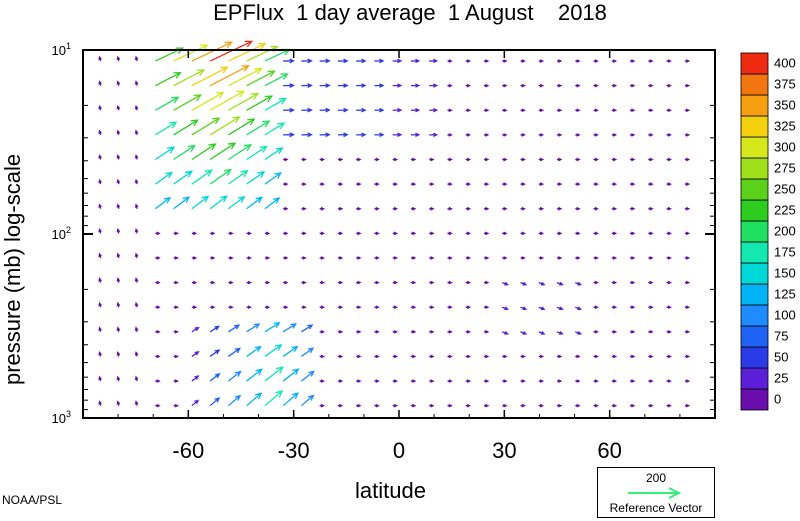  What do you see at coordinates (399, 450) in the screenshot?
I see `x-tick-label: 0` at bounding box center [399, 450].